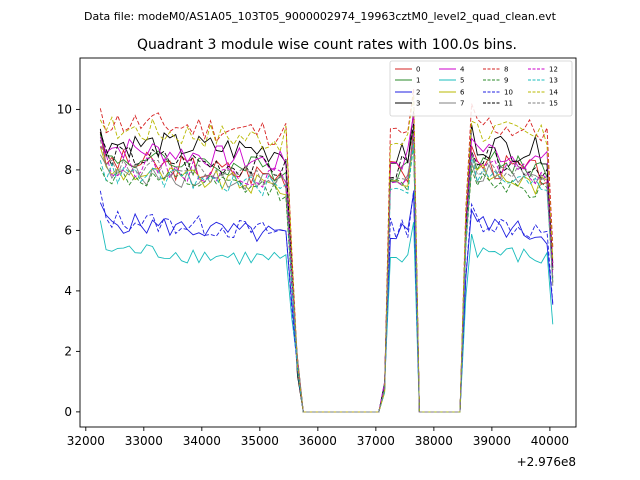  I want to click on legend-label-1: 1, so click(418, 81).